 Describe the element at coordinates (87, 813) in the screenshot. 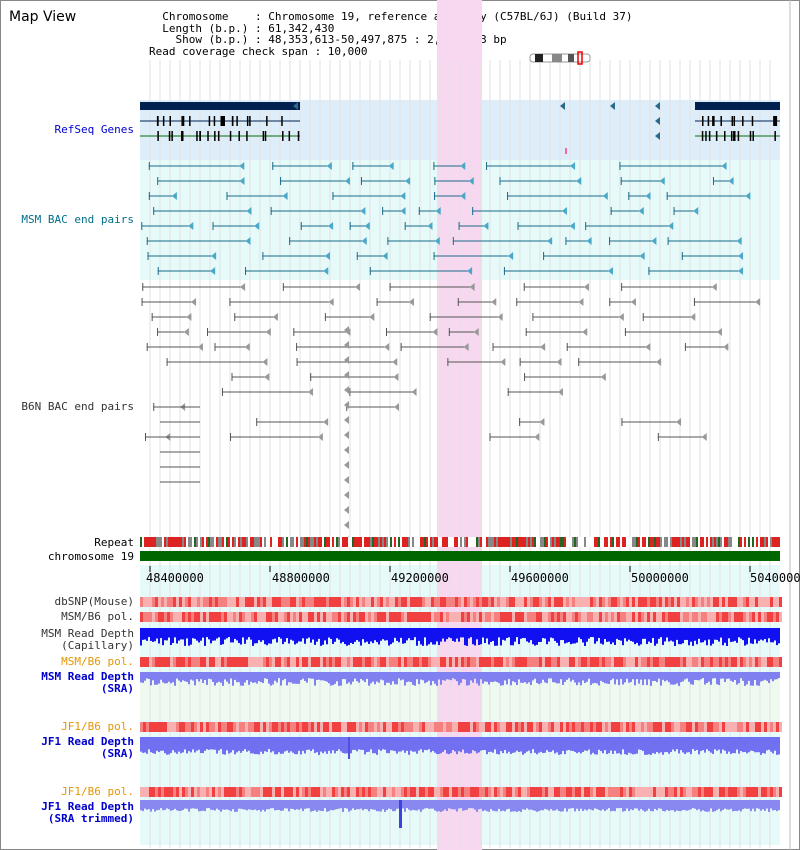

I see `jf1-depth-trimmed-label: JF1 Read Depth (SRA trimmed)` at that location.